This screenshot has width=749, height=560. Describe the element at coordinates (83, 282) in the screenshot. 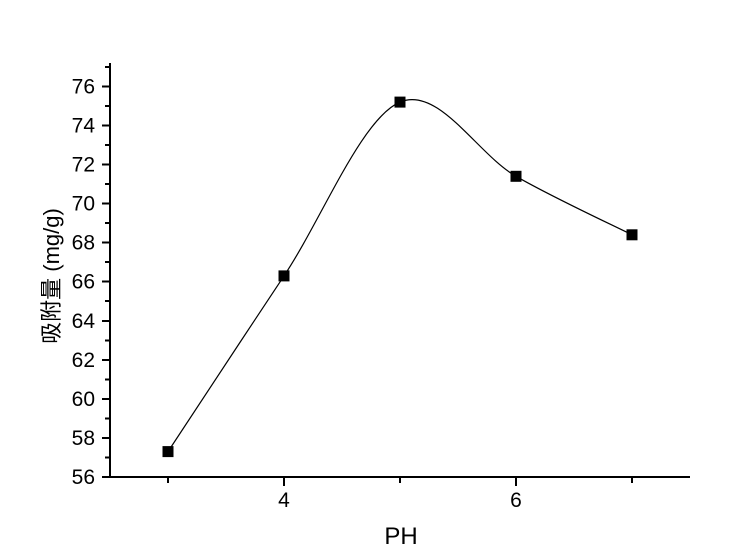

I see `y-tick-label: 66` at that location.